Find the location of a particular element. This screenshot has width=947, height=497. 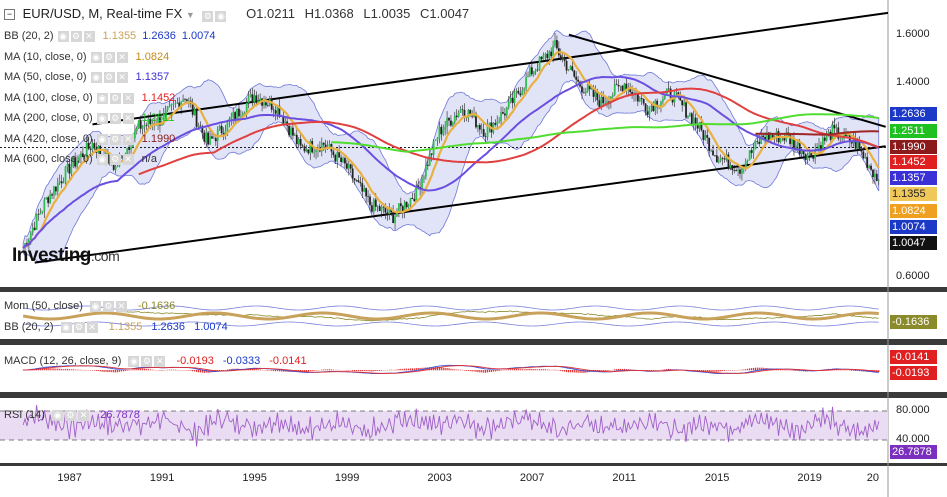

chevron-down-icon: ▼ is located at coordinates (190, 15).